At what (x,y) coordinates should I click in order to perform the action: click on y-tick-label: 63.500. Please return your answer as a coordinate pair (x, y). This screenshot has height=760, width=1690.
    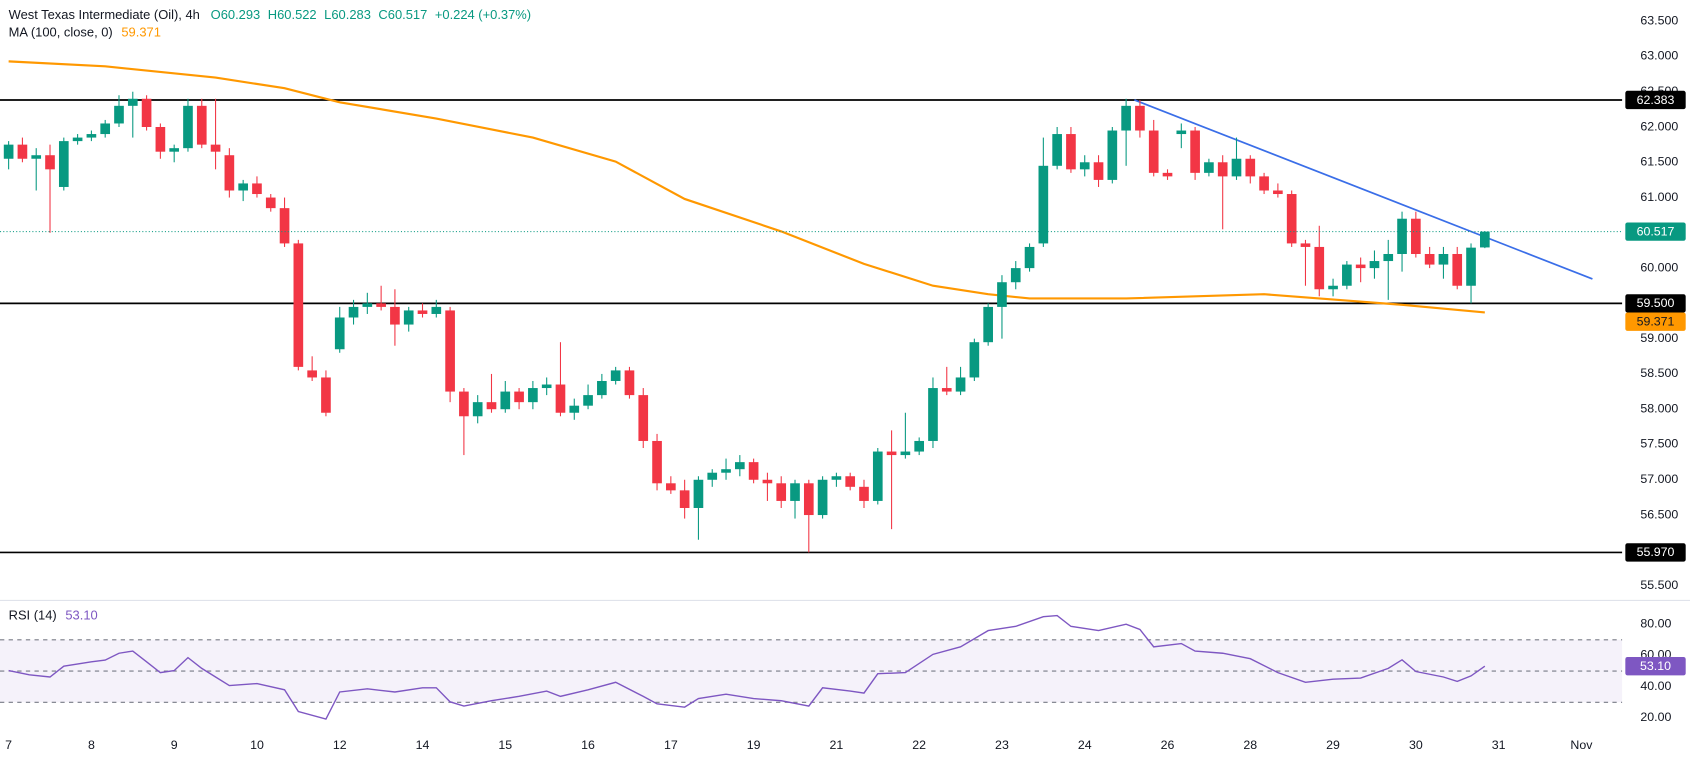
    Looking at the image, I should click on (1659, 20).